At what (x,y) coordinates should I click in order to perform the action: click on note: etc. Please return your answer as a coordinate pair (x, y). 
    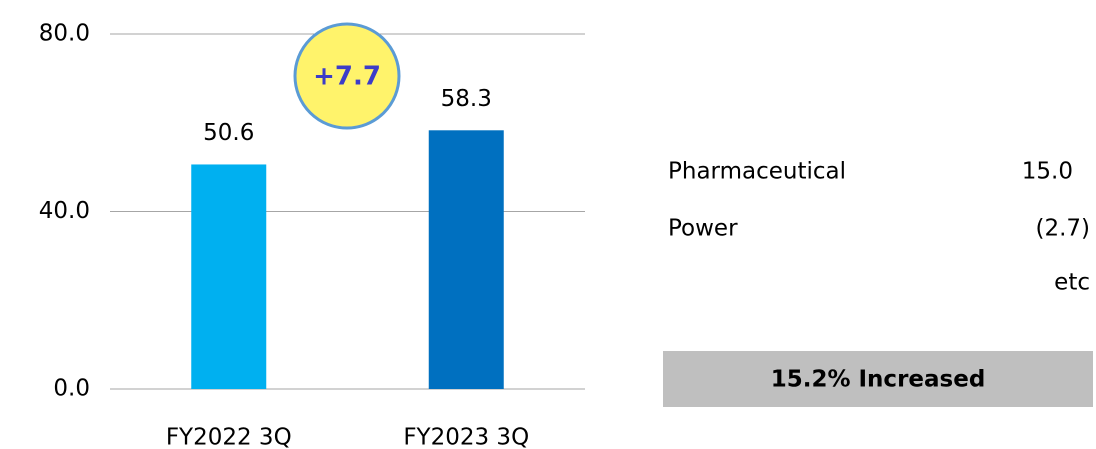
    Looking at the image, I should click on (1072, 283).